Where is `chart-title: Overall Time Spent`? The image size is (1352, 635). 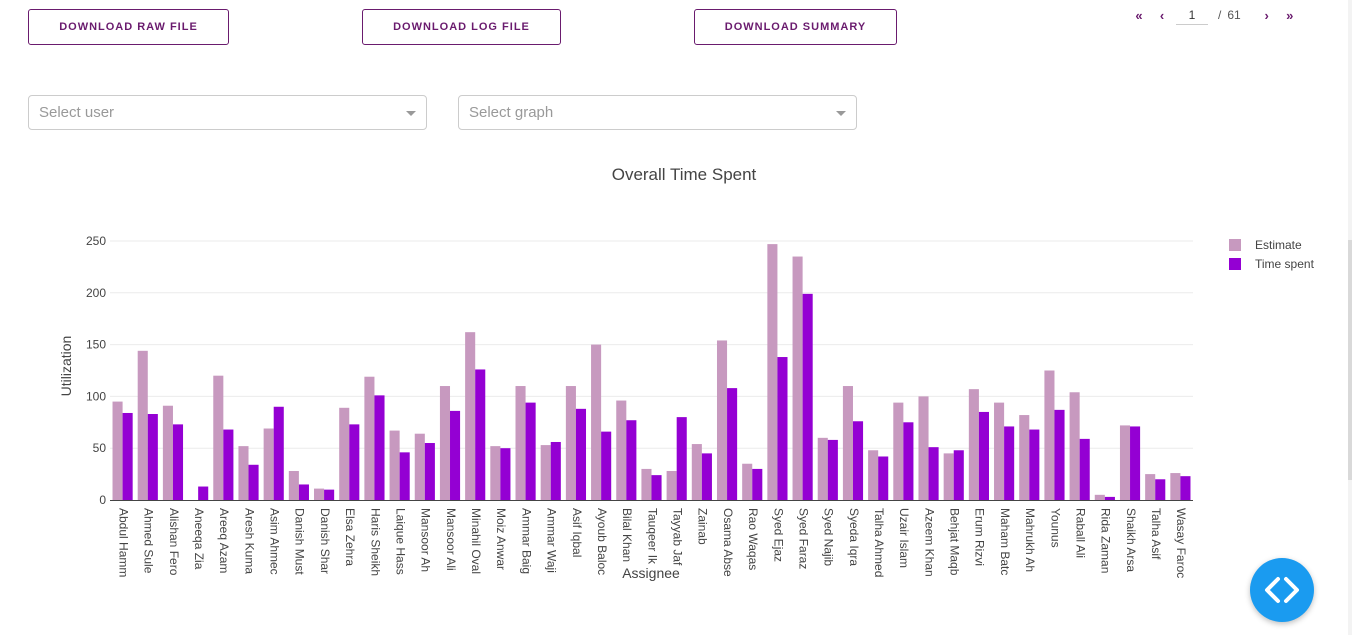 chart-title: Overall Time Spent is located at coordinates (684, 174).